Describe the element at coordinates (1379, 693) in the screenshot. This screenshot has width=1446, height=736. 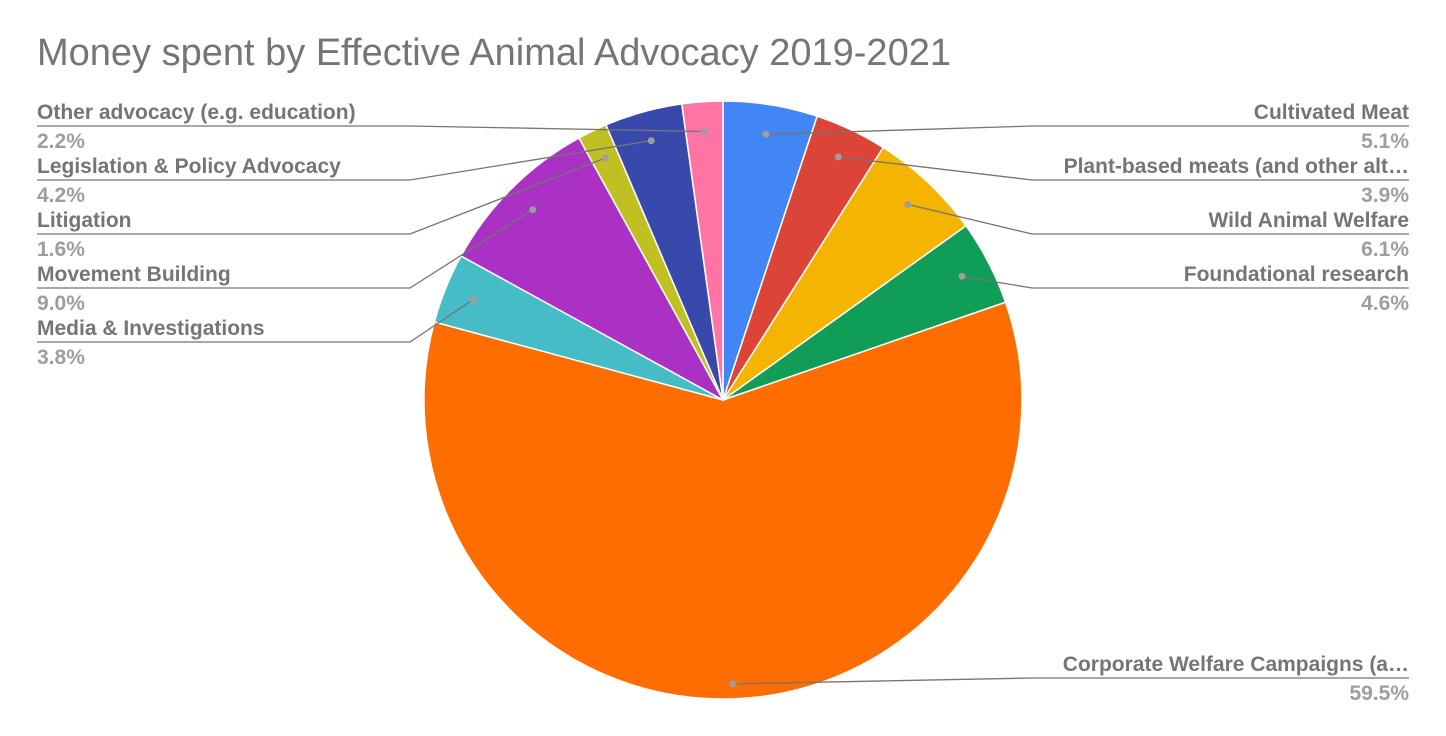
I see `slice-percent-corporate-welfare-campaigns-a: 59.5%` at that location.